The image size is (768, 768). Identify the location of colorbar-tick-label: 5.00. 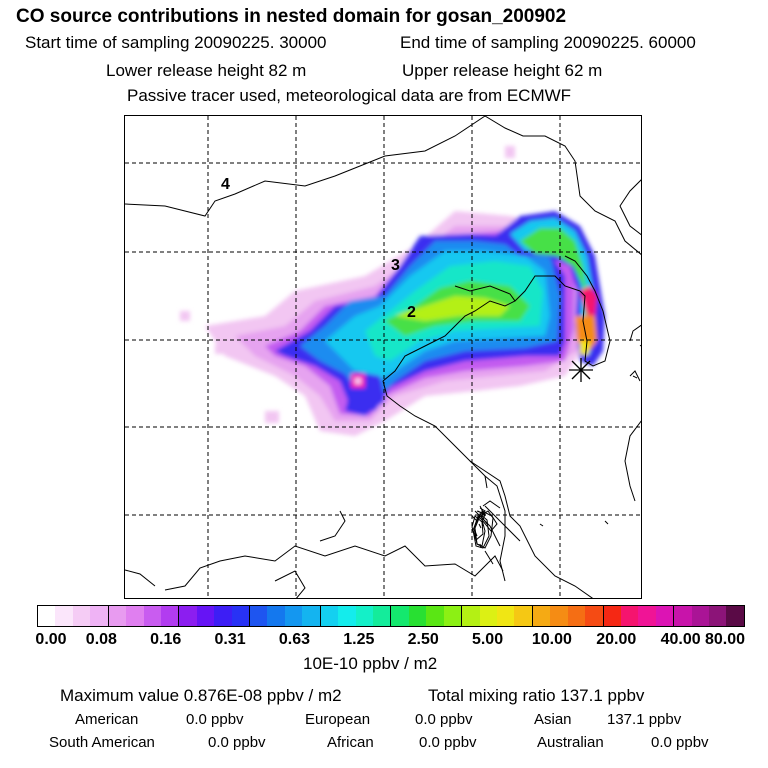
(487, 639).